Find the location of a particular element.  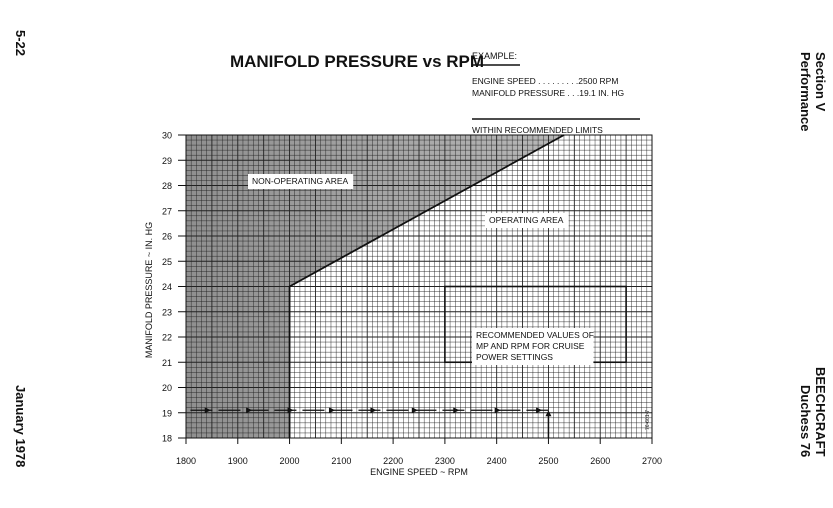

figure-id: 76-601-7 is located at coordinates (648, 420).